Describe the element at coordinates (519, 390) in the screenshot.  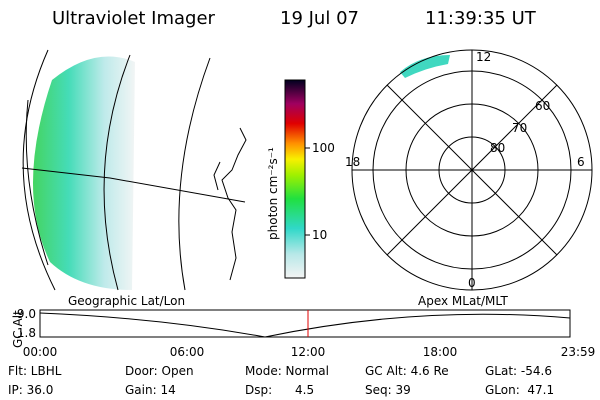
I see `info-field: GLon: 47.1` at that location.